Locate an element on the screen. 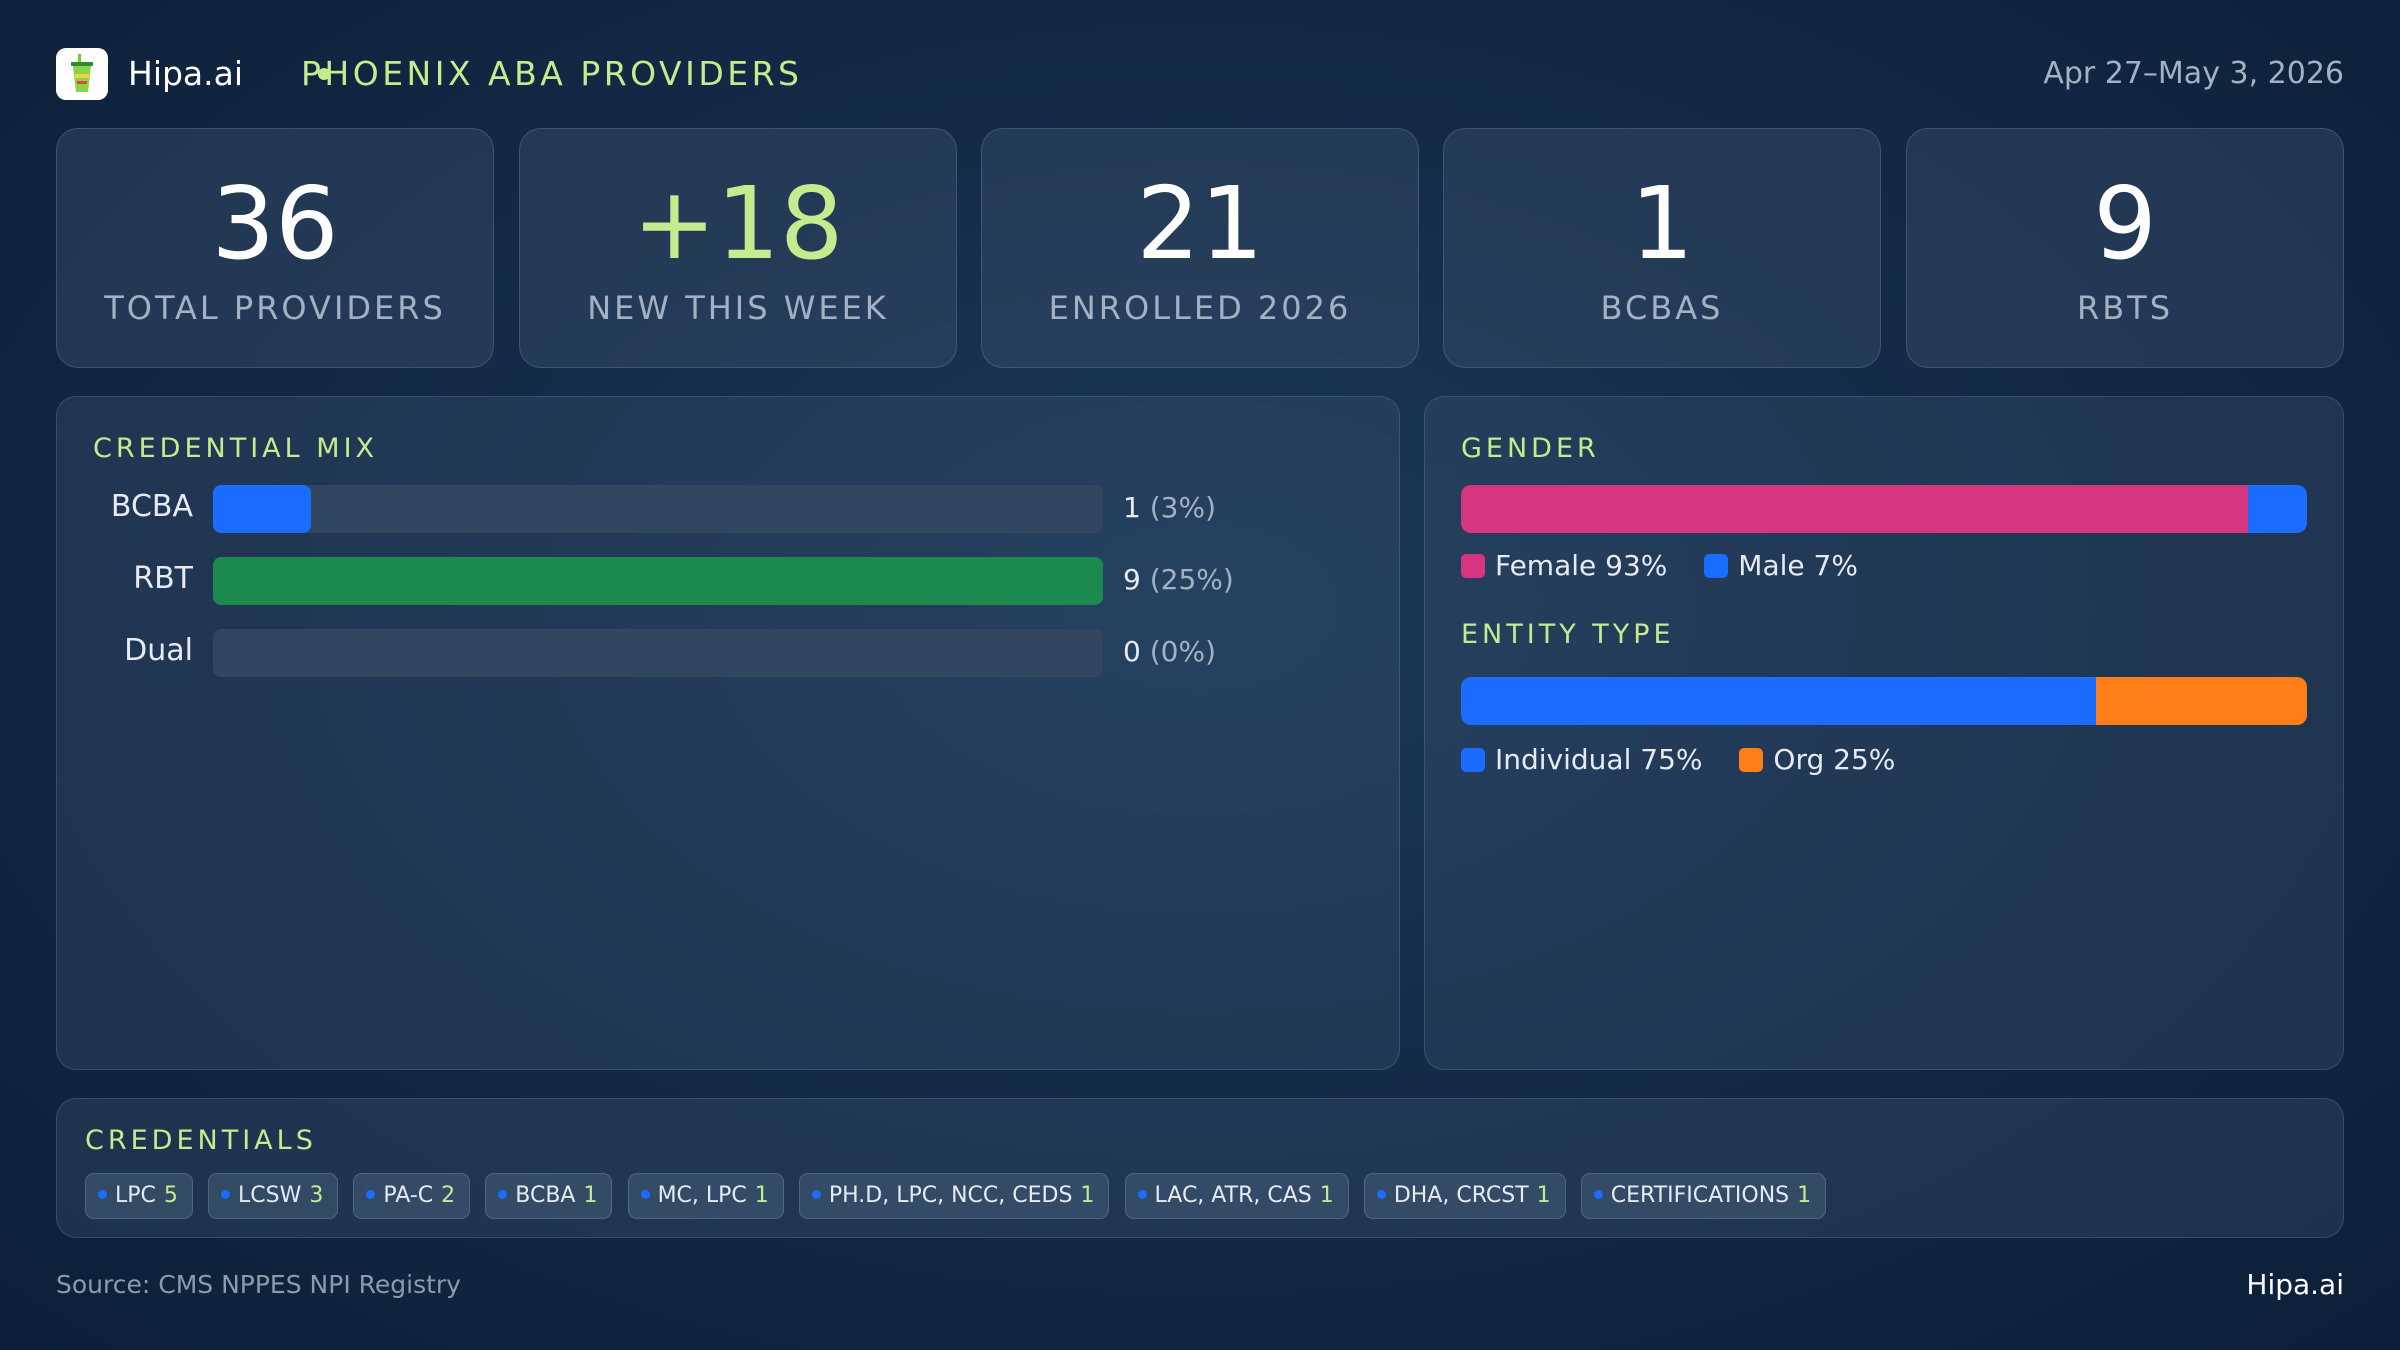 This screenshot has height=1350, width=2400. panel-title: GENDER is located at coordinates (1530, 448).